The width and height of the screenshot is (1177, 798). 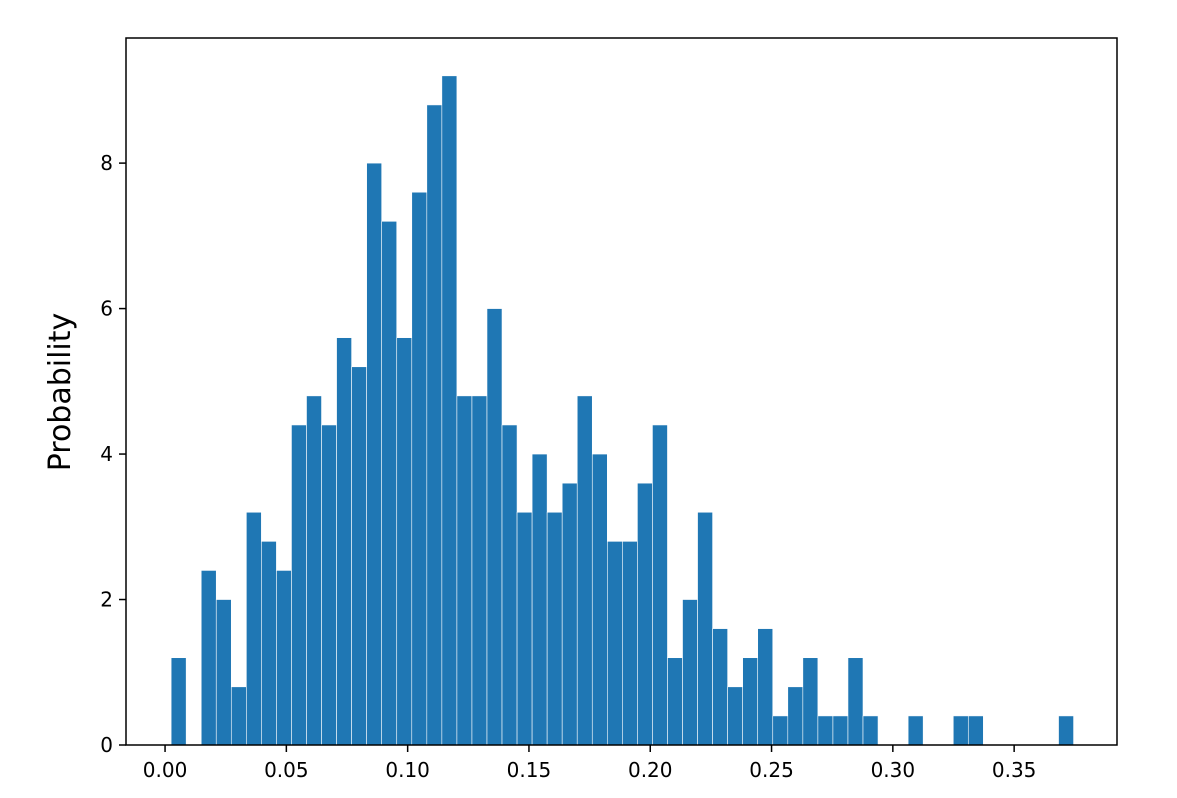 I want to click on x-tick-label: 0.05, so click(x=286, y=770).